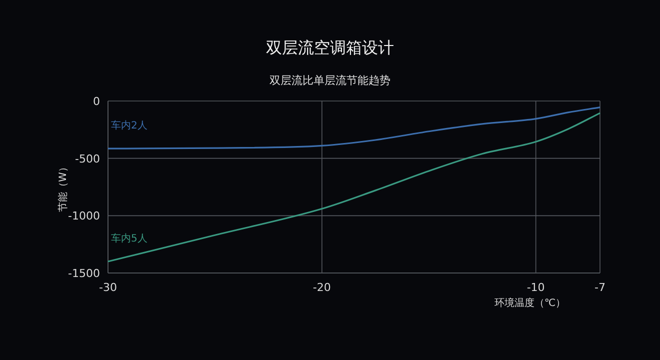 The height and width of the screenshot is (360, 660). What do you see at coordinates (600, 287) in the screenshot?
I see `x-tick-label: -7` at bounding box center [600, 287].